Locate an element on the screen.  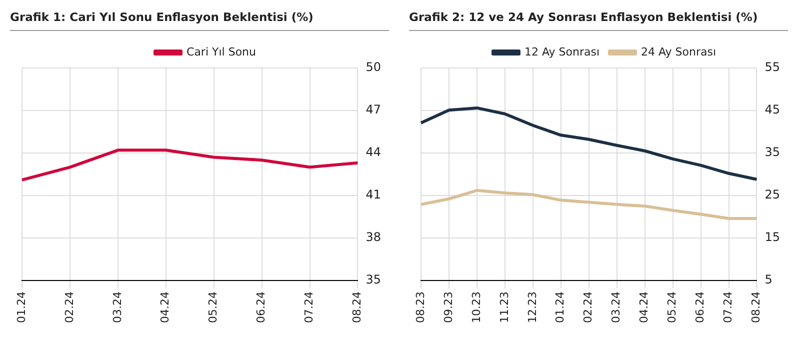
y-tick-label: 44 is located at coordinates (374, 152).